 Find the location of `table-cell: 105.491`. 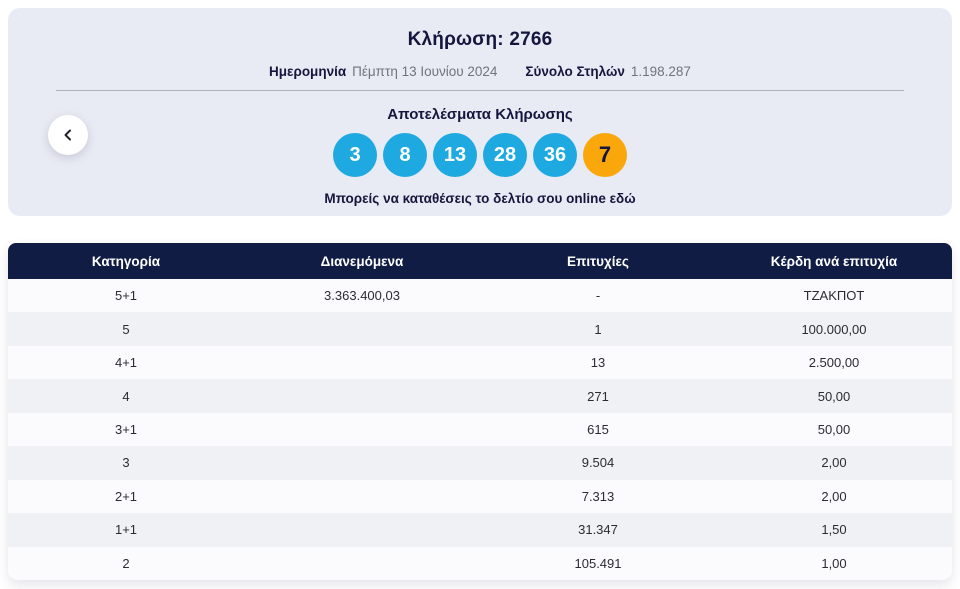

table-cell: 105.491 is located at coordinates (598, 563).